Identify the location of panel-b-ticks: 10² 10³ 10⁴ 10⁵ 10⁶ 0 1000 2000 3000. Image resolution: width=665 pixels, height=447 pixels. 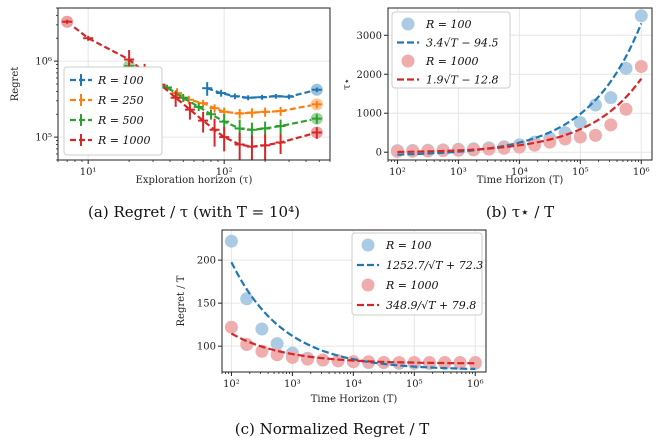
(503, 104).